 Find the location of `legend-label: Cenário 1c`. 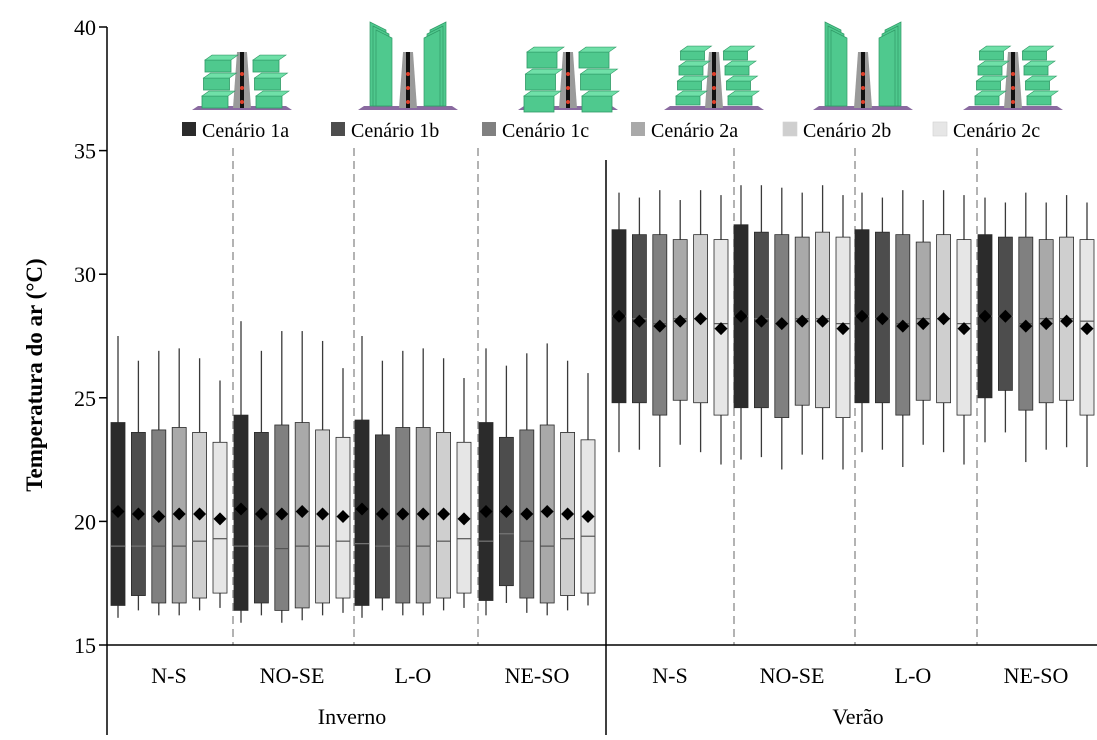

legend-label: Cenário 1c is located at coordinates (545, 131).